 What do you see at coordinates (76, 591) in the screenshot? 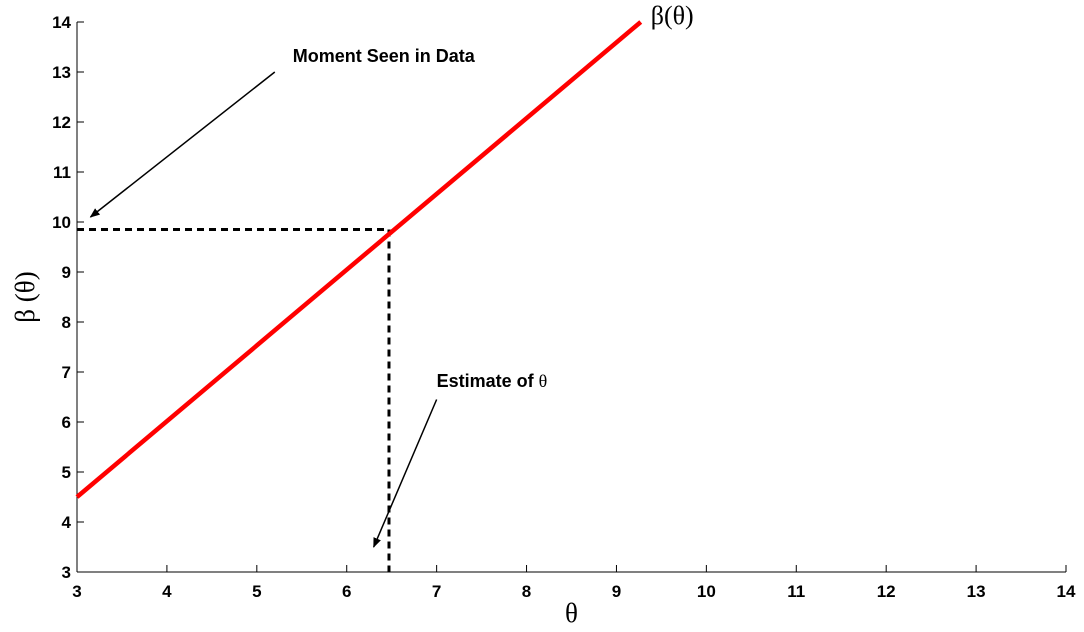
I see `x-tick-label: 3` at bounding box center [76, 591].